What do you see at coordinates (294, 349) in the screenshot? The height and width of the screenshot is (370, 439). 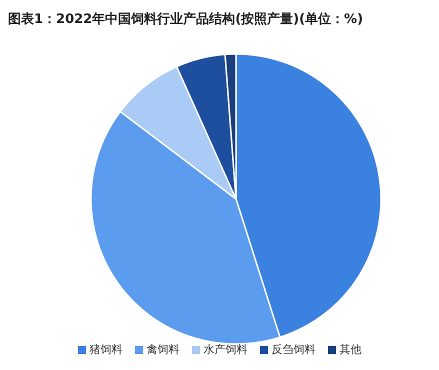 I see `legend-label: 反刍饲料` at bounding box center [294, 349].